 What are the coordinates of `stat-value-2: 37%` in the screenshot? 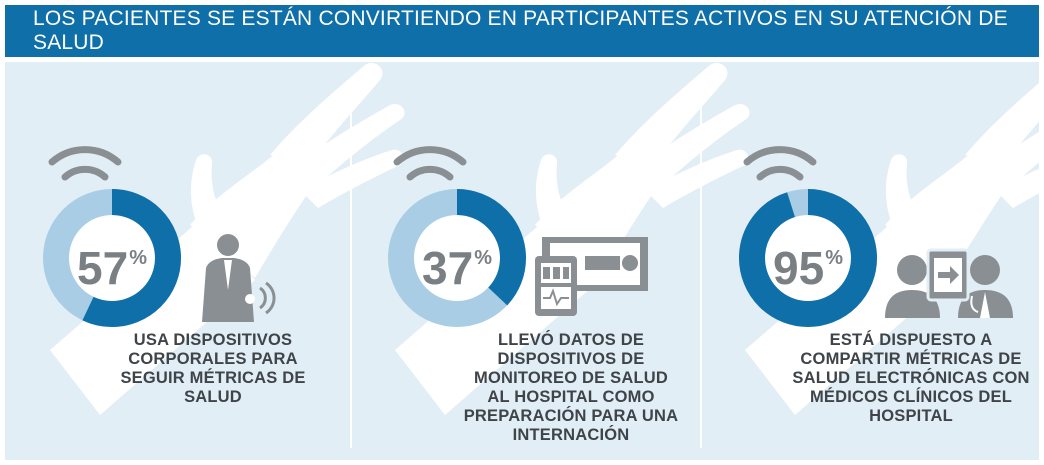 It's located at (457, 268).